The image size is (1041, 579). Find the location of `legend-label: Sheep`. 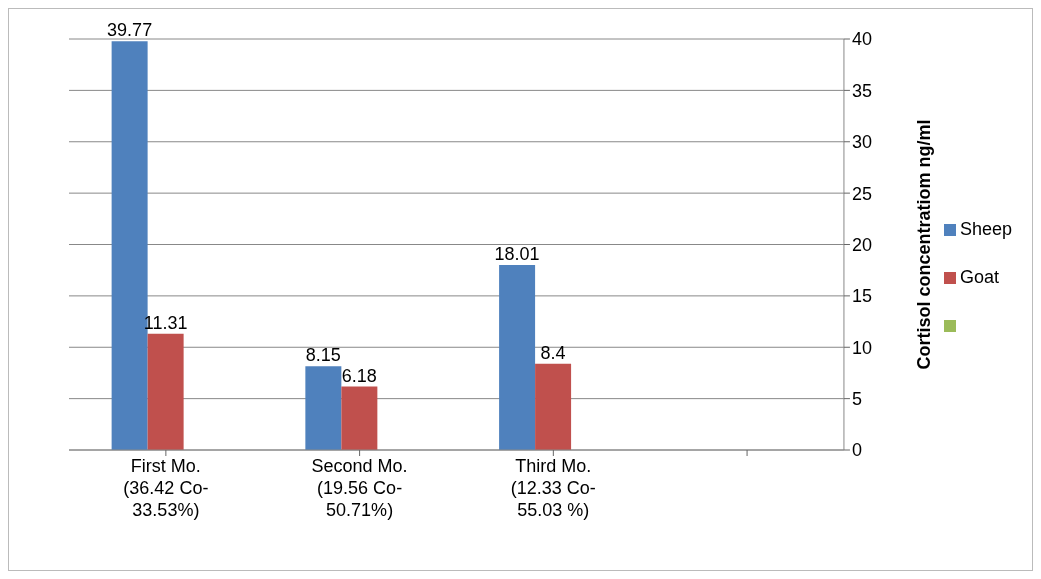

legend-label: Sheep is located at coordinates (985, 229).